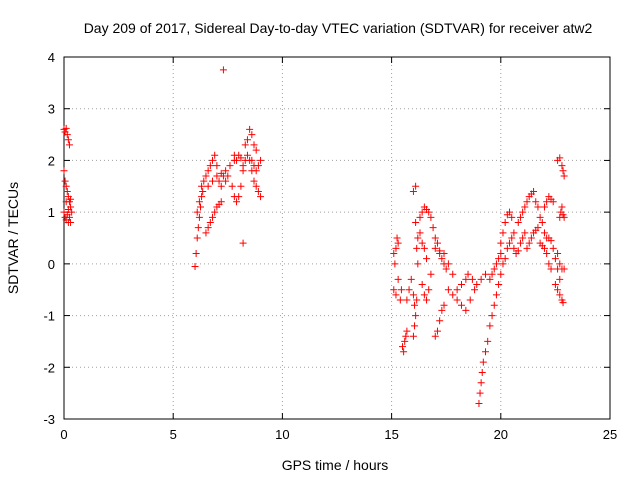 The height and width of the screenshot is (480, 640). I want to click on x-tick-label: 10, so click(282, 434).